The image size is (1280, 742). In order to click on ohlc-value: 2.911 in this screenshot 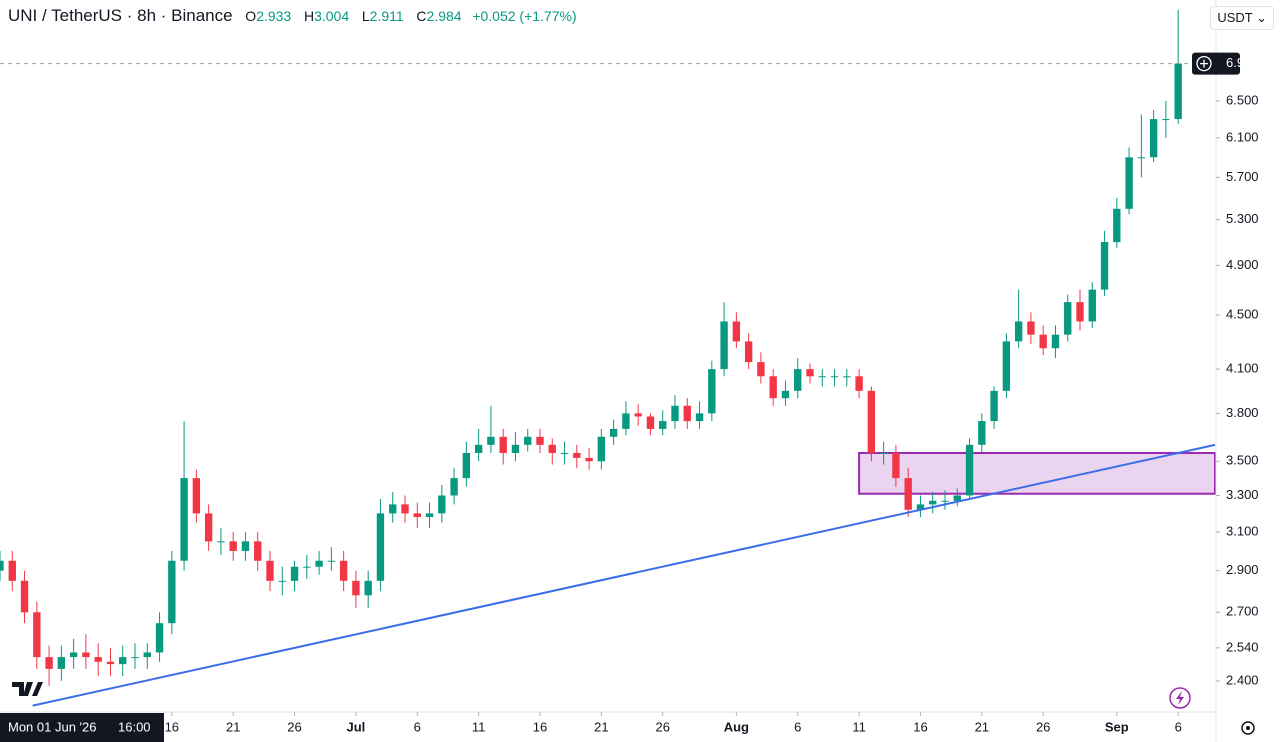, I will do `click(386, 16)`.